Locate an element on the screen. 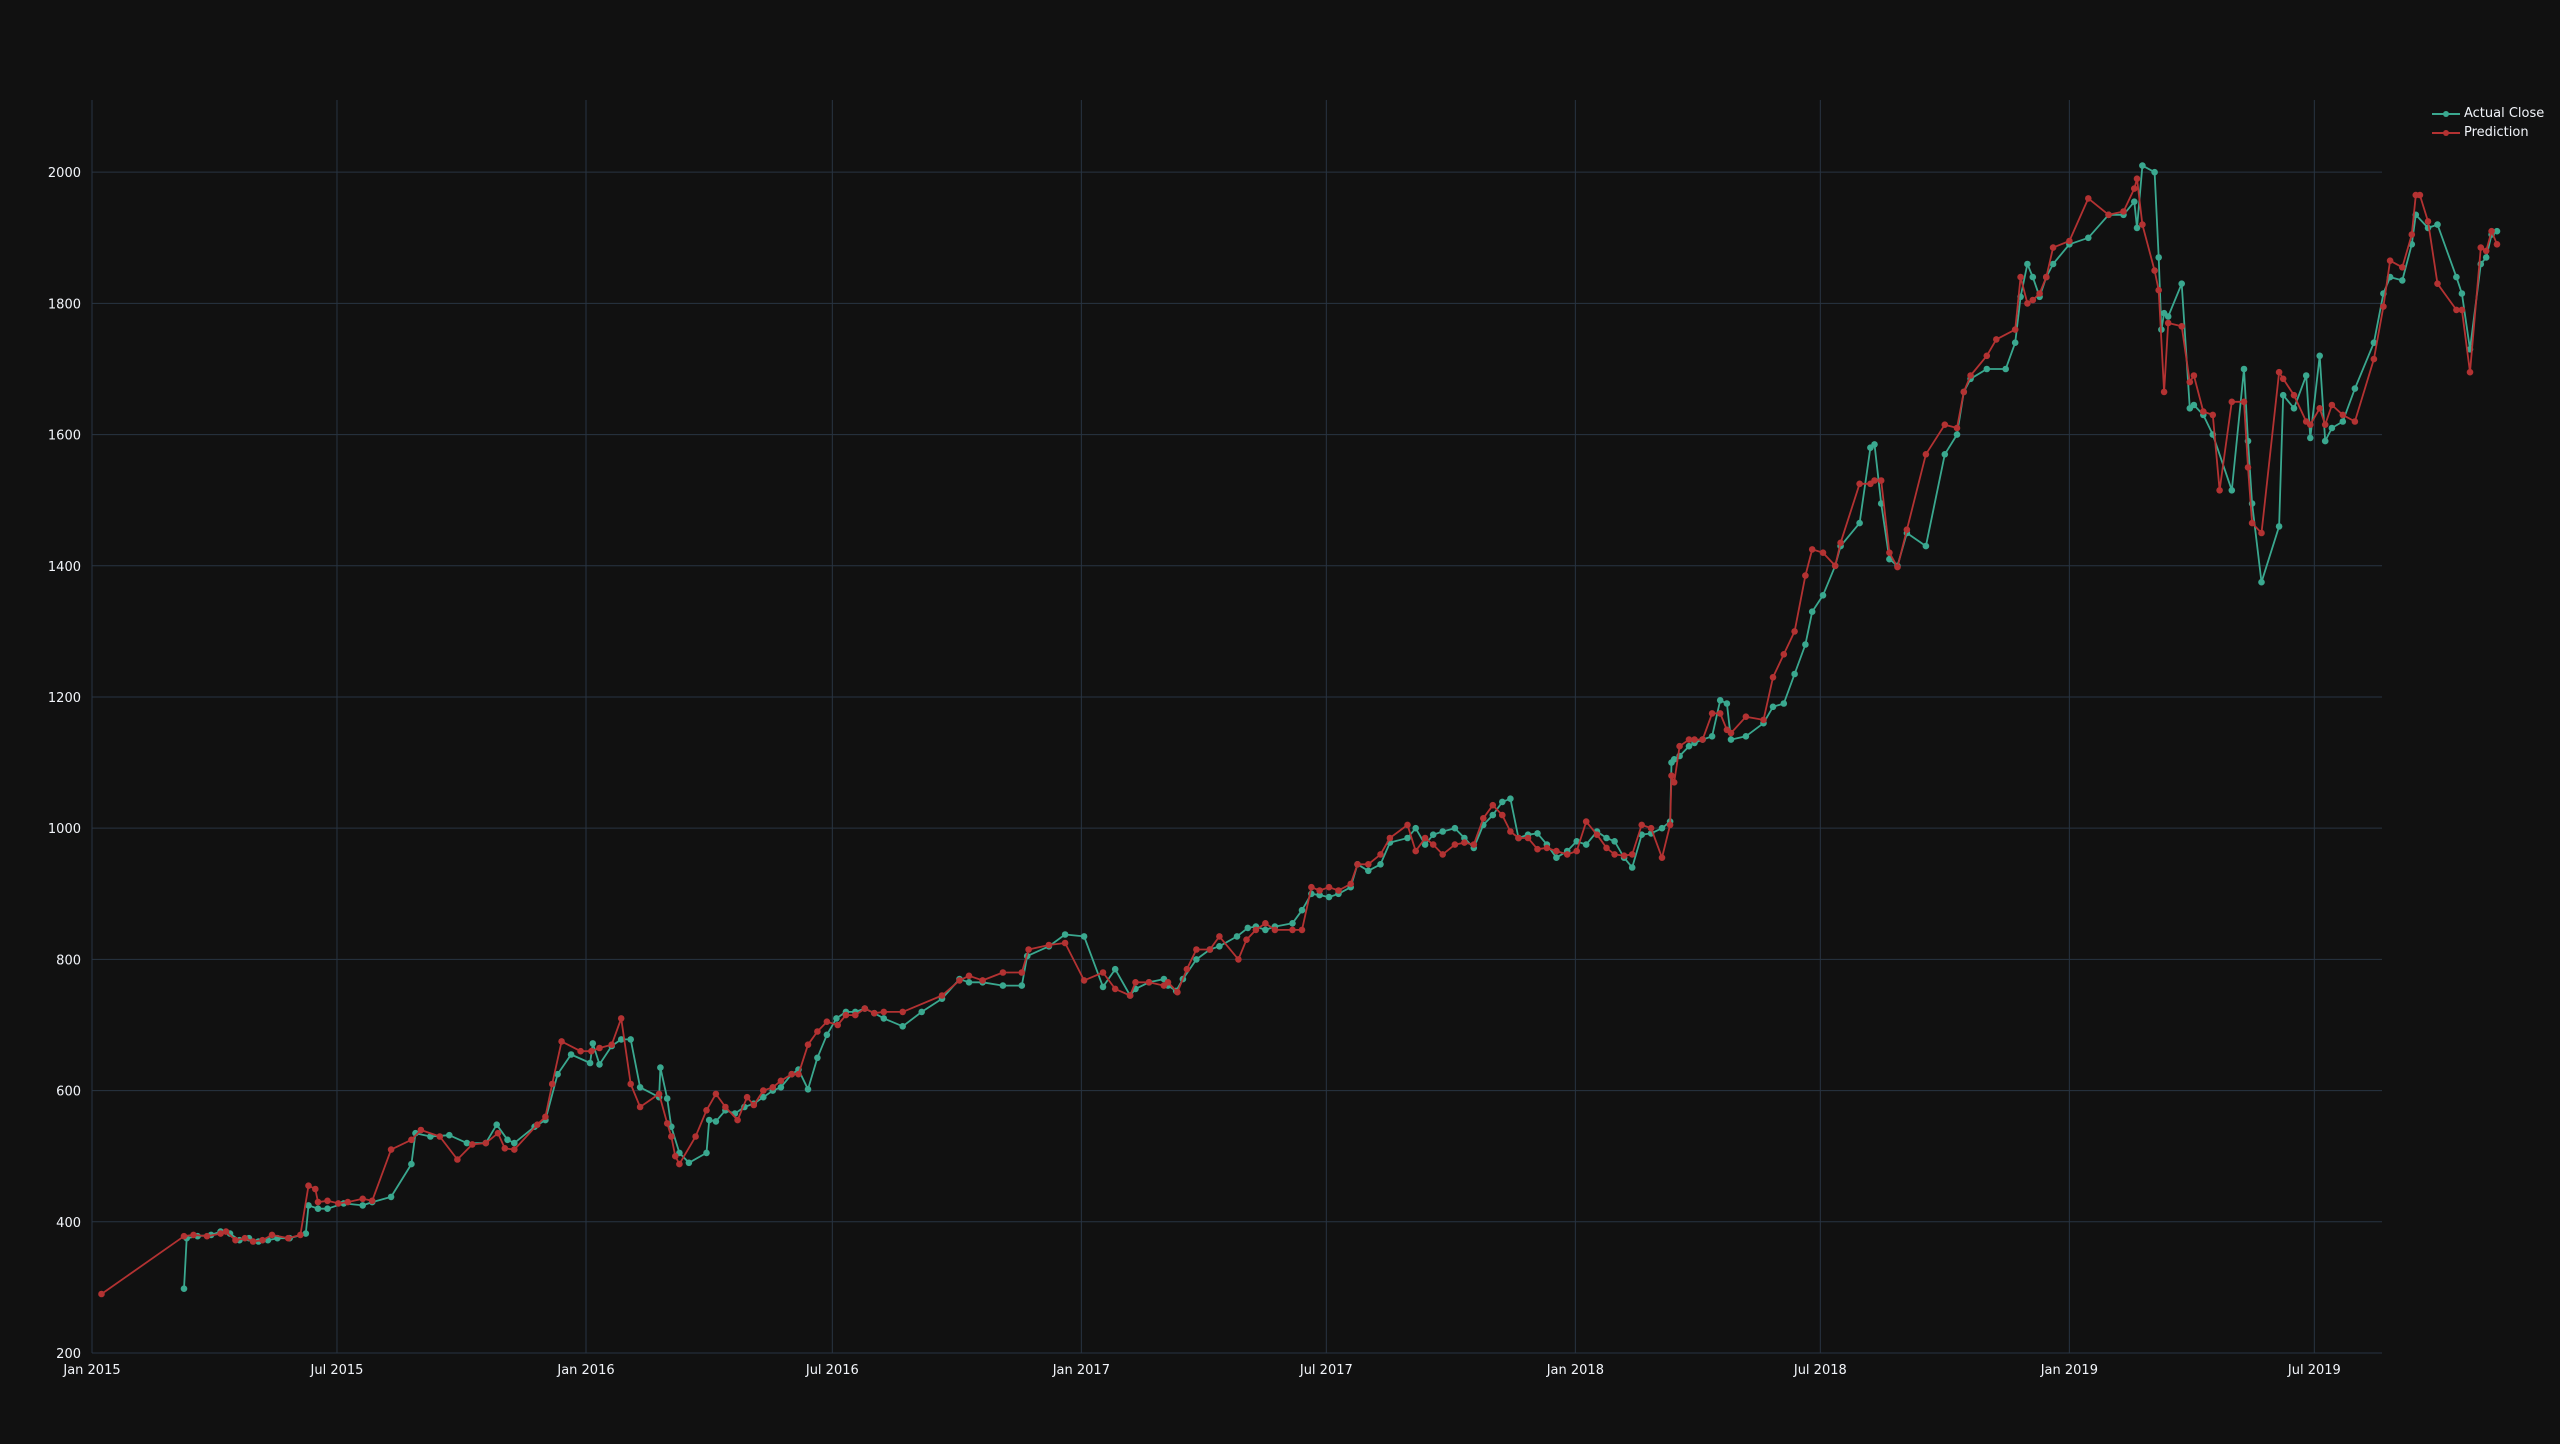 The image size is (2560, 1444). x-tick-label: Jan 2019 is located at coordinates (2069, 1370).